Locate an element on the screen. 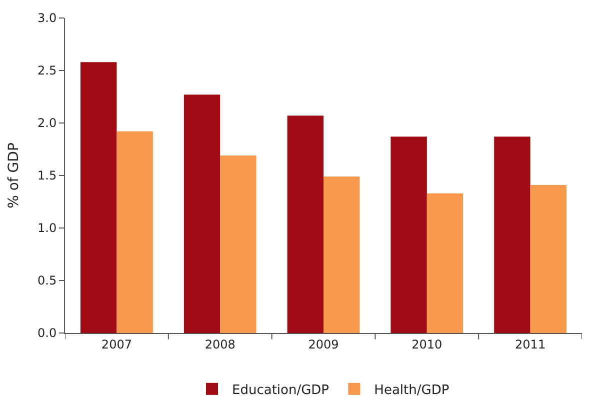  legend-label: Health/GDP is located at coordinates (412, 390).